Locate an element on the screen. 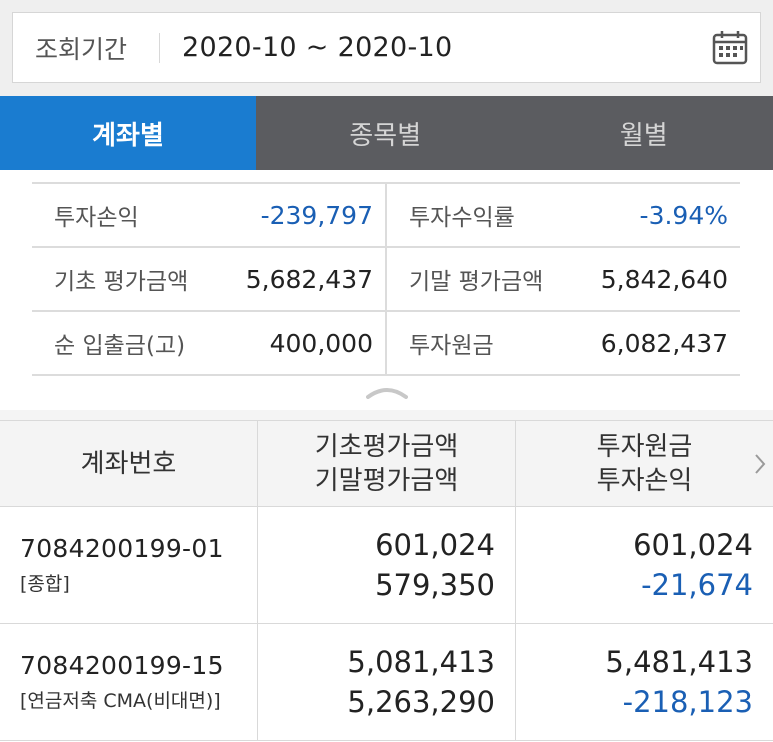 This screenshot has height=742, width=773. profit-value: -21,674 is located at coordinates (697, 585).